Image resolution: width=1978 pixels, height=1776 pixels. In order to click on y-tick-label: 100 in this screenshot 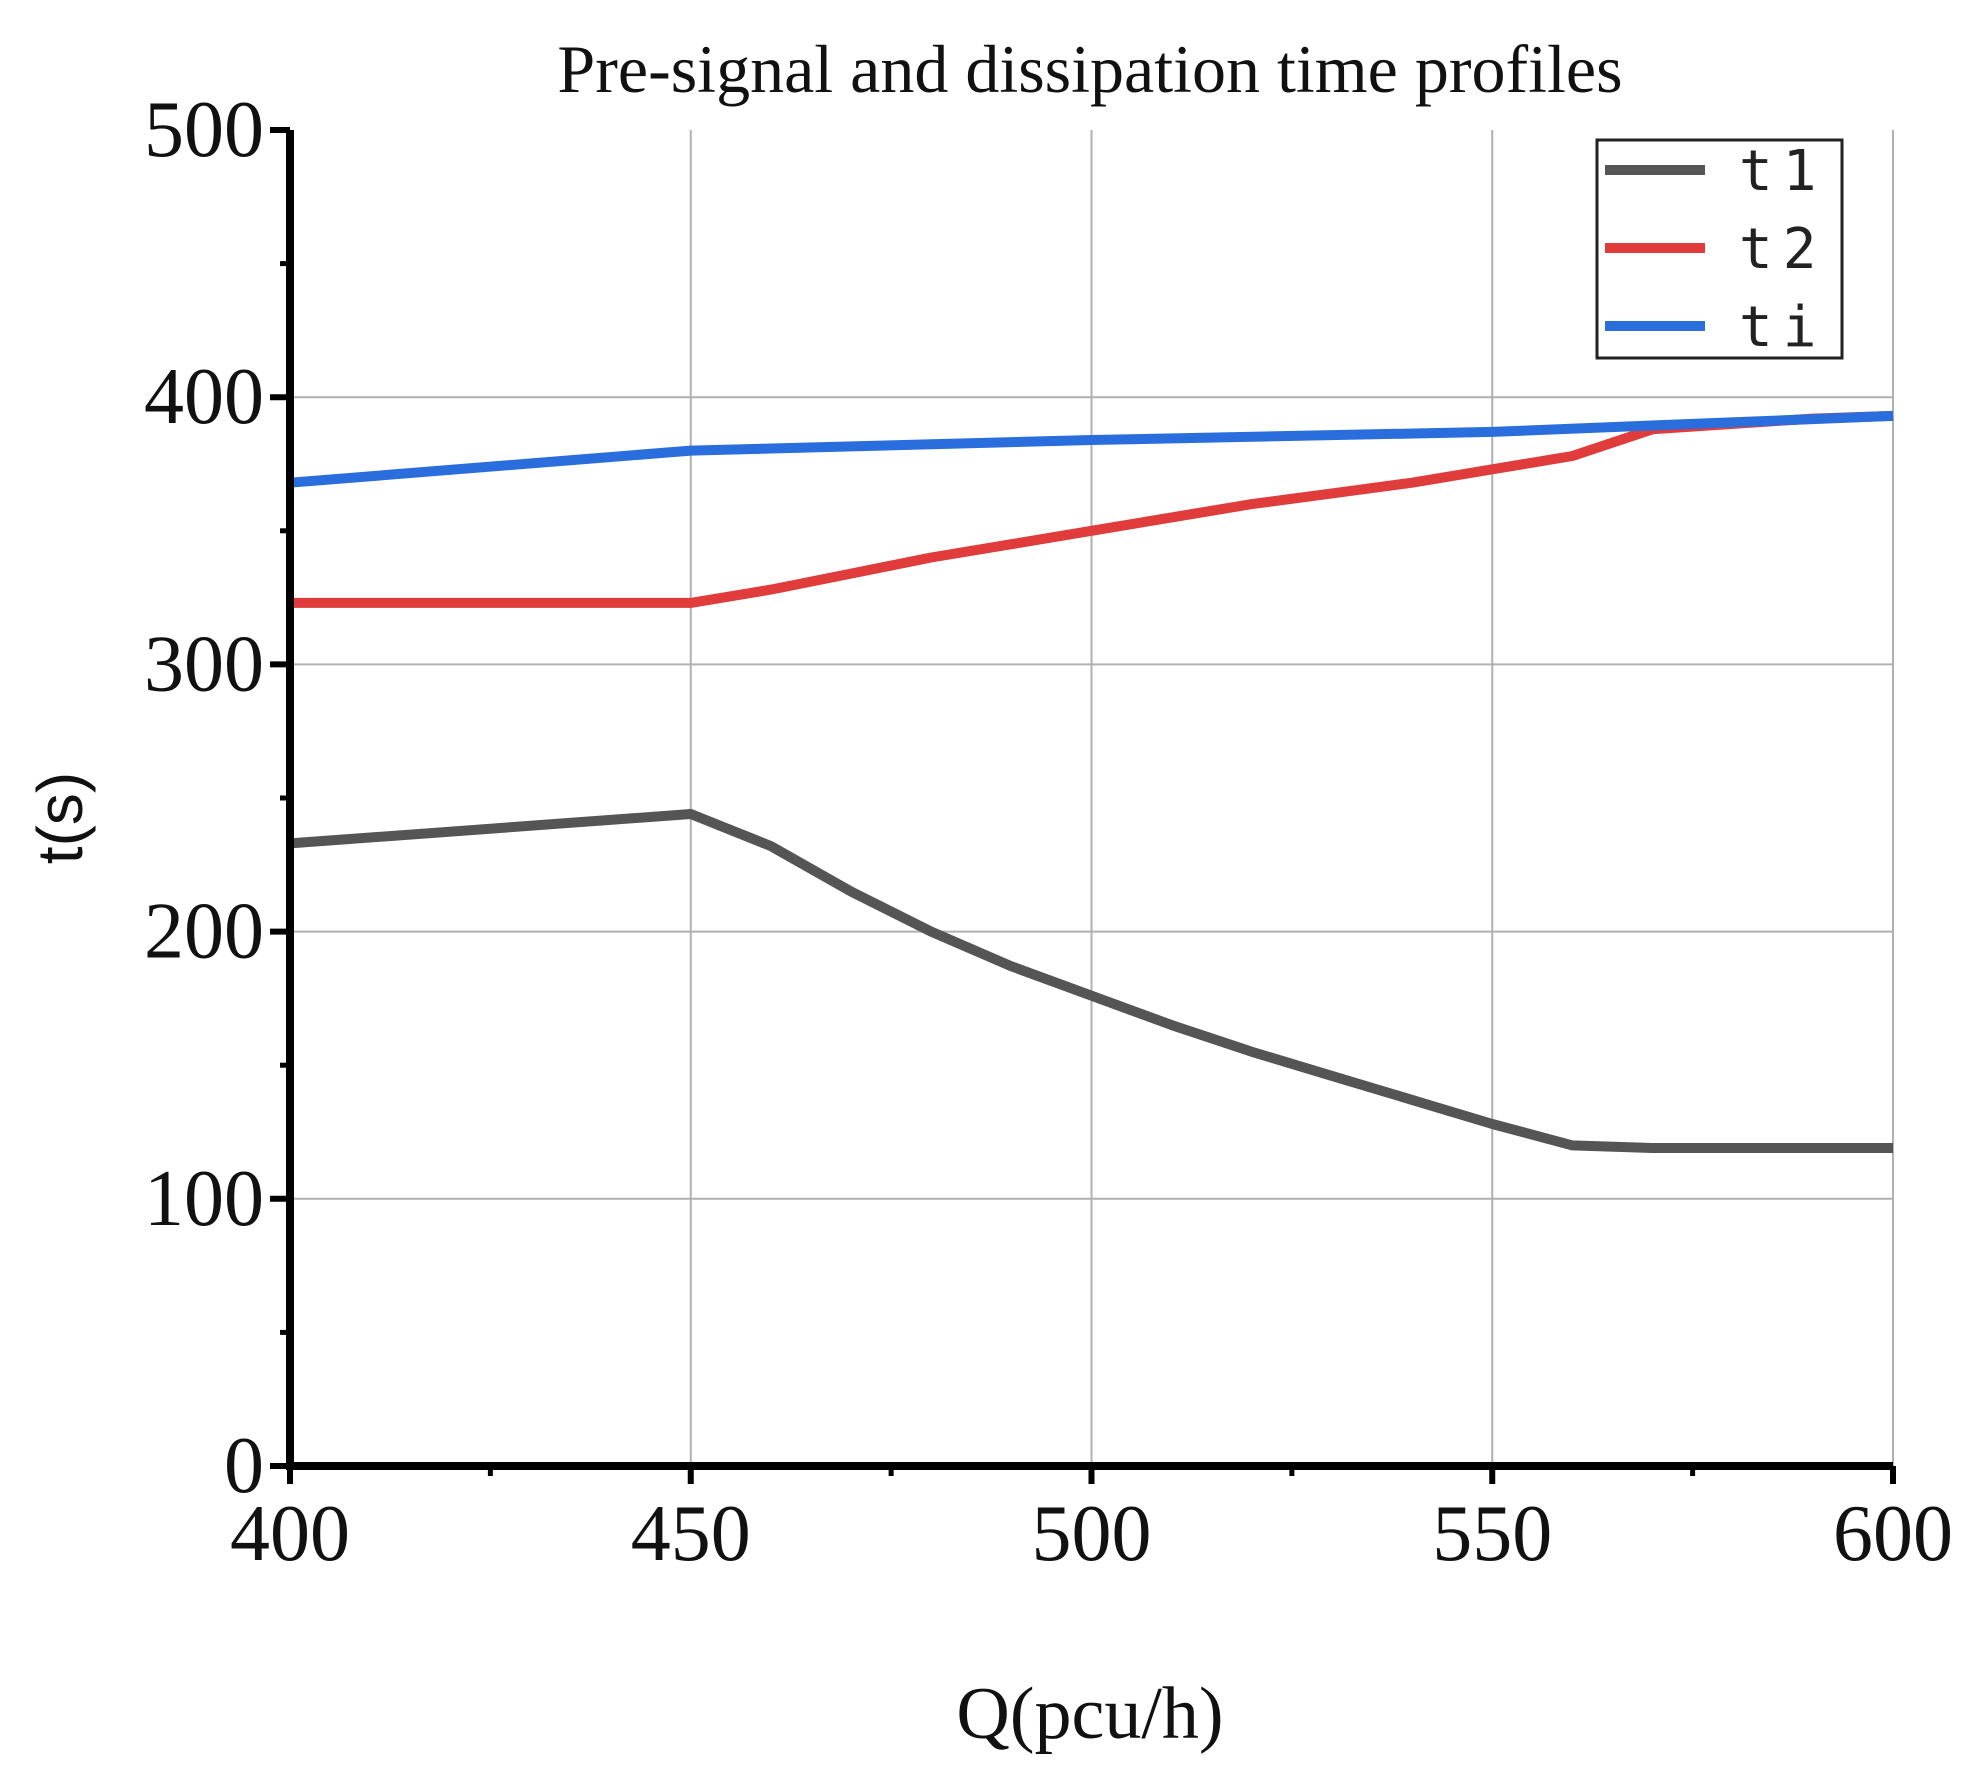, I will do `click(204, 1199)`.